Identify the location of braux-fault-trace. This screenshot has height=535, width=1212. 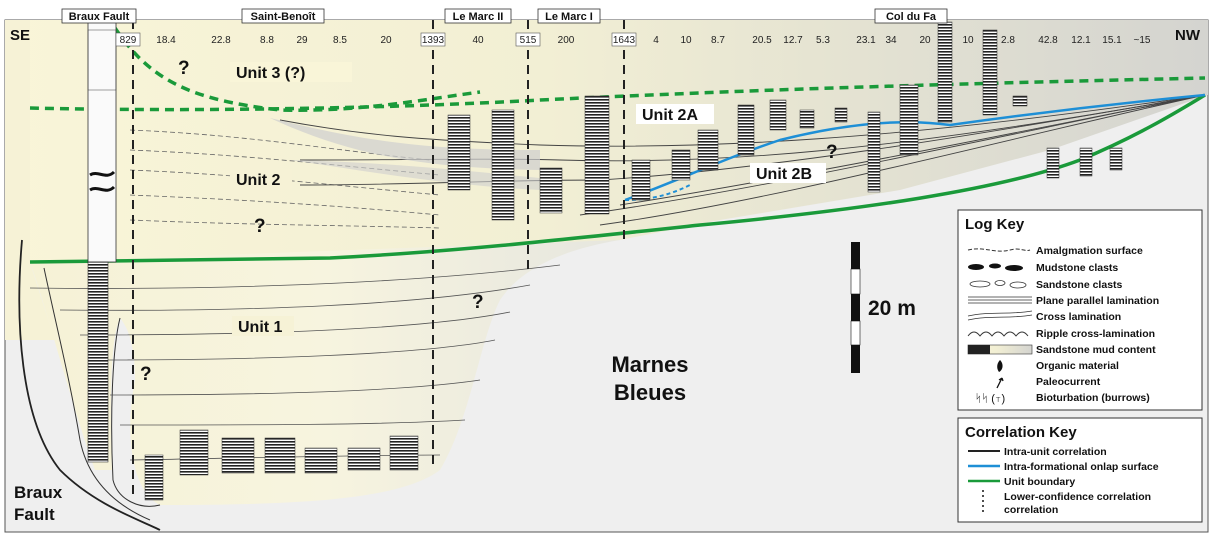
(89, 385).